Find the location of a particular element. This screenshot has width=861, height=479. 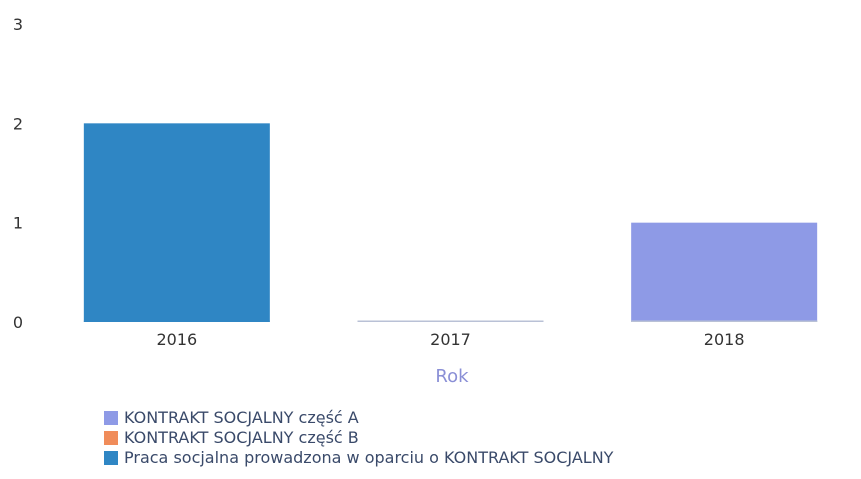

x-axis-ticks: 2016 2017 2018 is located at coordinates (450, 339).